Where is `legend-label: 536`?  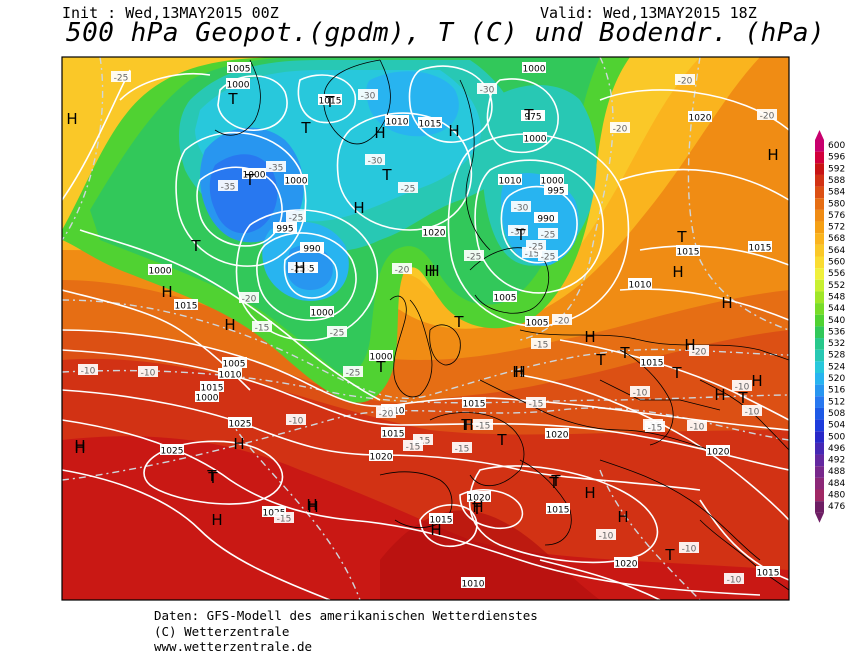
legend-label: 536 is located at coordinates (836, 332).